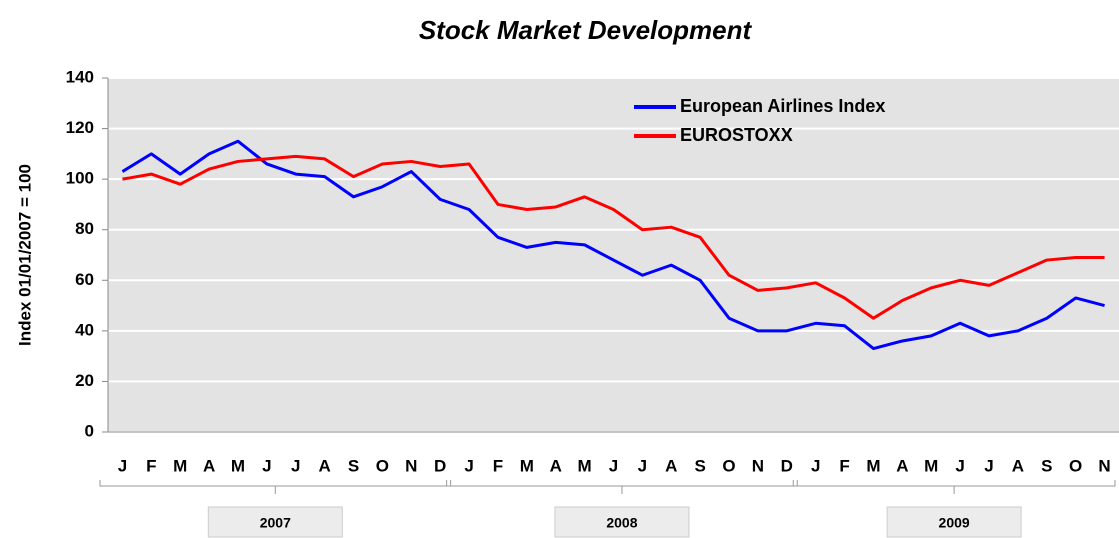  What do you see at coordinates (782, 106) in the screenshot?
I see `legend-label: European Airlines Index` at bounding box center [782, 106].